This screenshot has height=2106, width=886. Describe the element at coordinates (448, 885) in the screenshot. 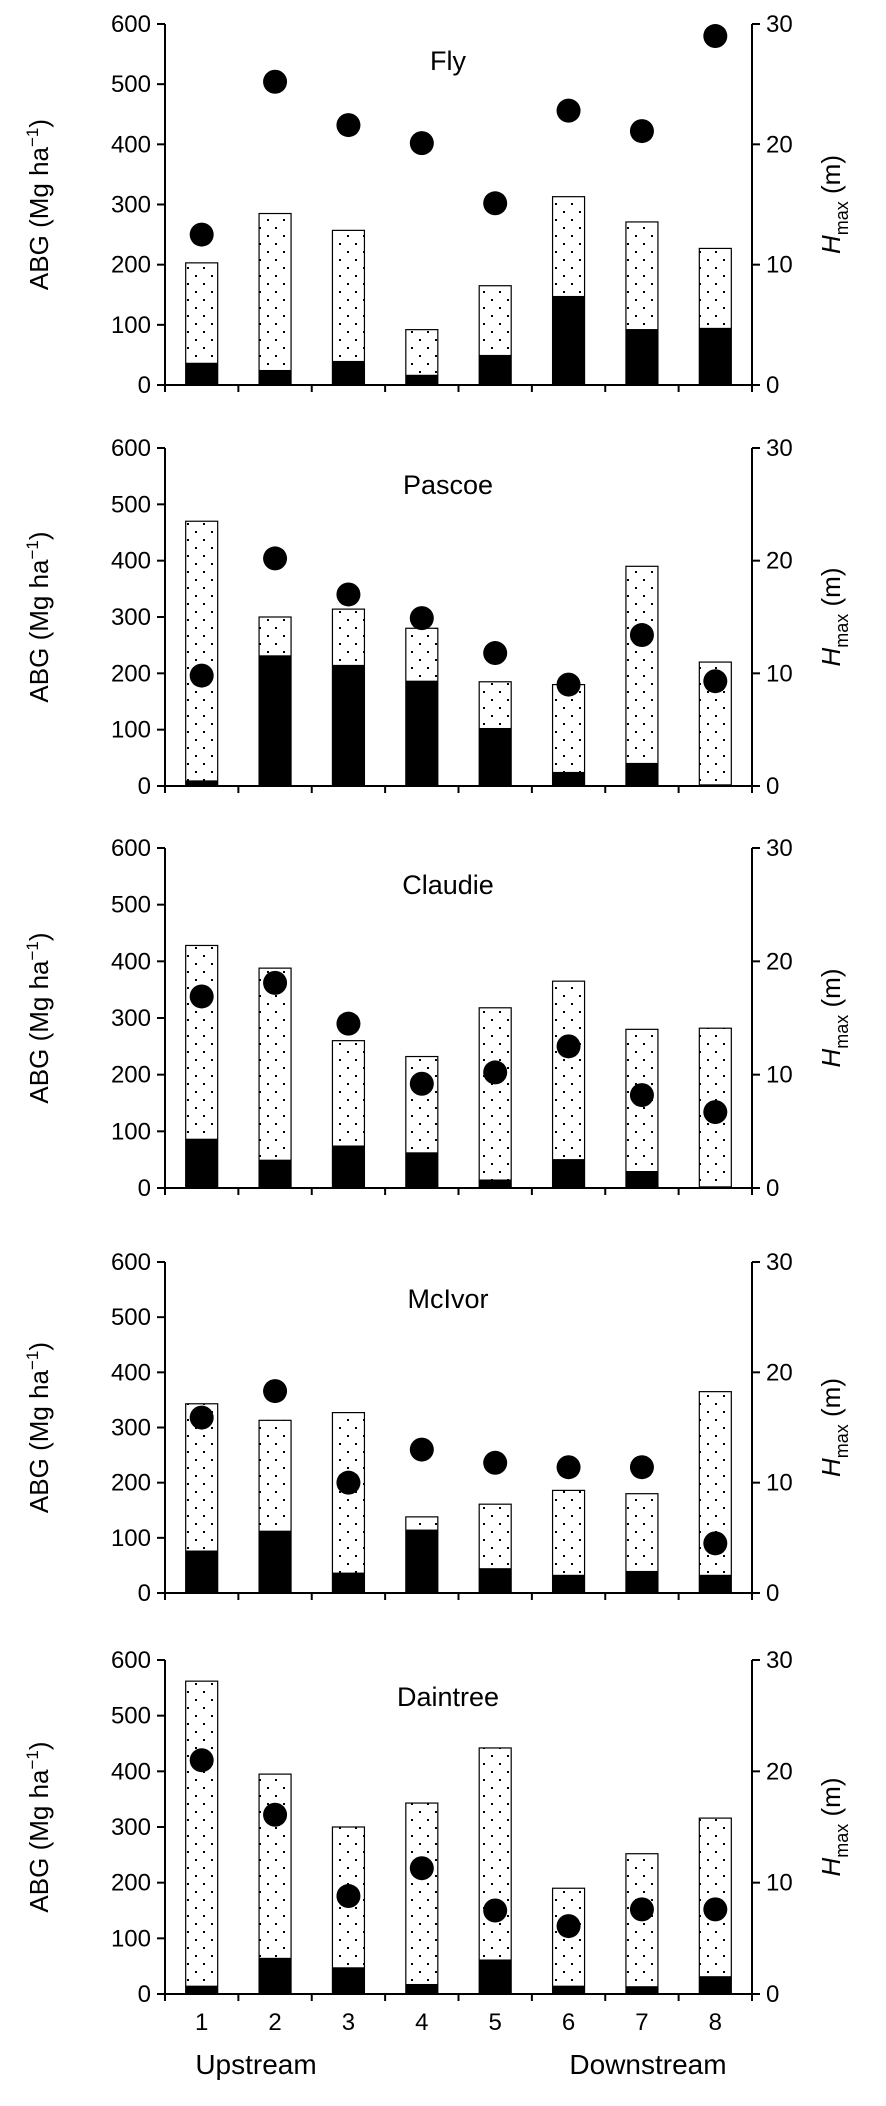

I see `panel-title: Claudie` at that location.